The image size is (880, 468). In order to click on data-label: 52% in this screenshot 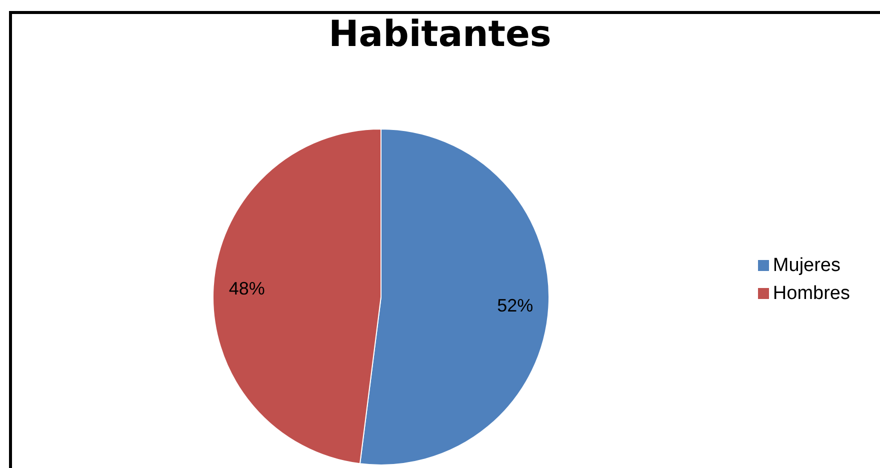, I will do `click(515, 305)`.